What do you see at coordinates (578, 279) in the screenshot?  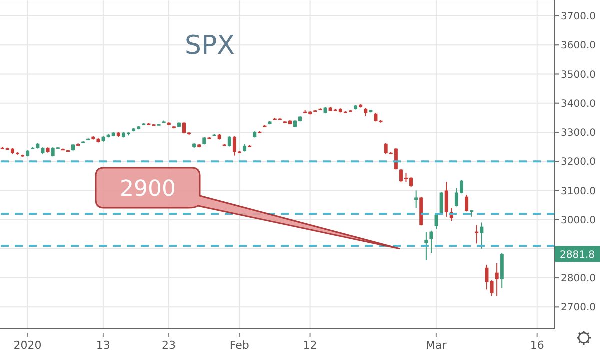 I see `y-tick-label: 2800.0` at bounding box center [578, 279].